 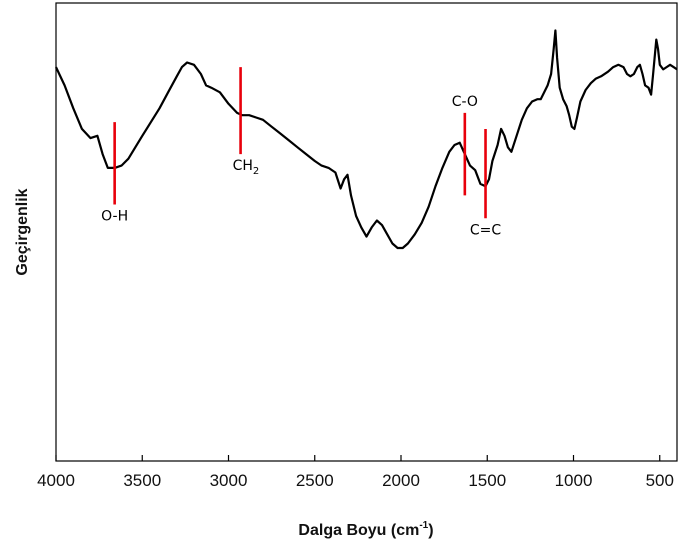 I want to click on x-tick-label: 2000, so click(x=401, y=480).